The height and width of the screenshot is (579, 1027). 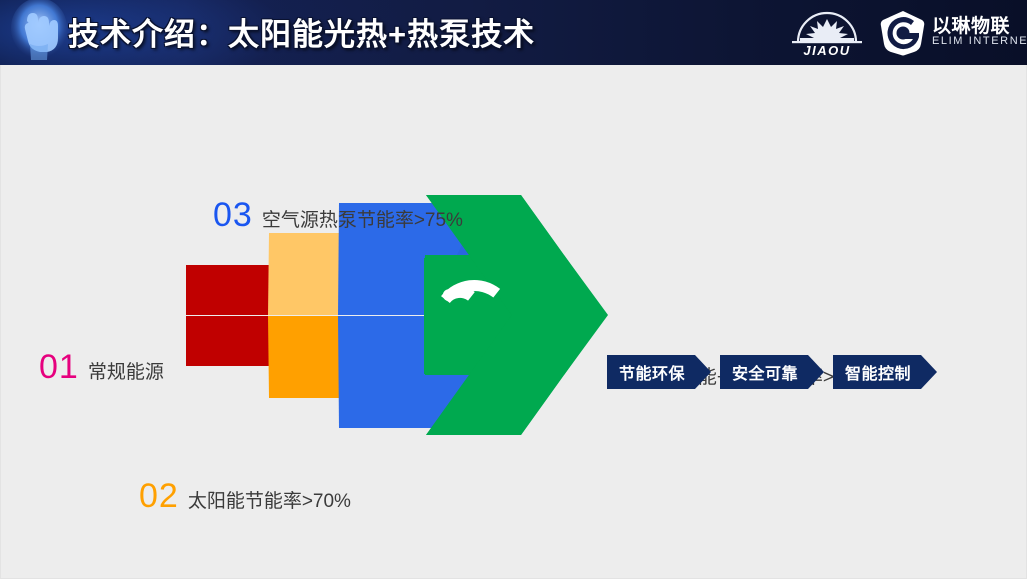 I want to click on sun-arch-icon, so click(x=827, y=27).